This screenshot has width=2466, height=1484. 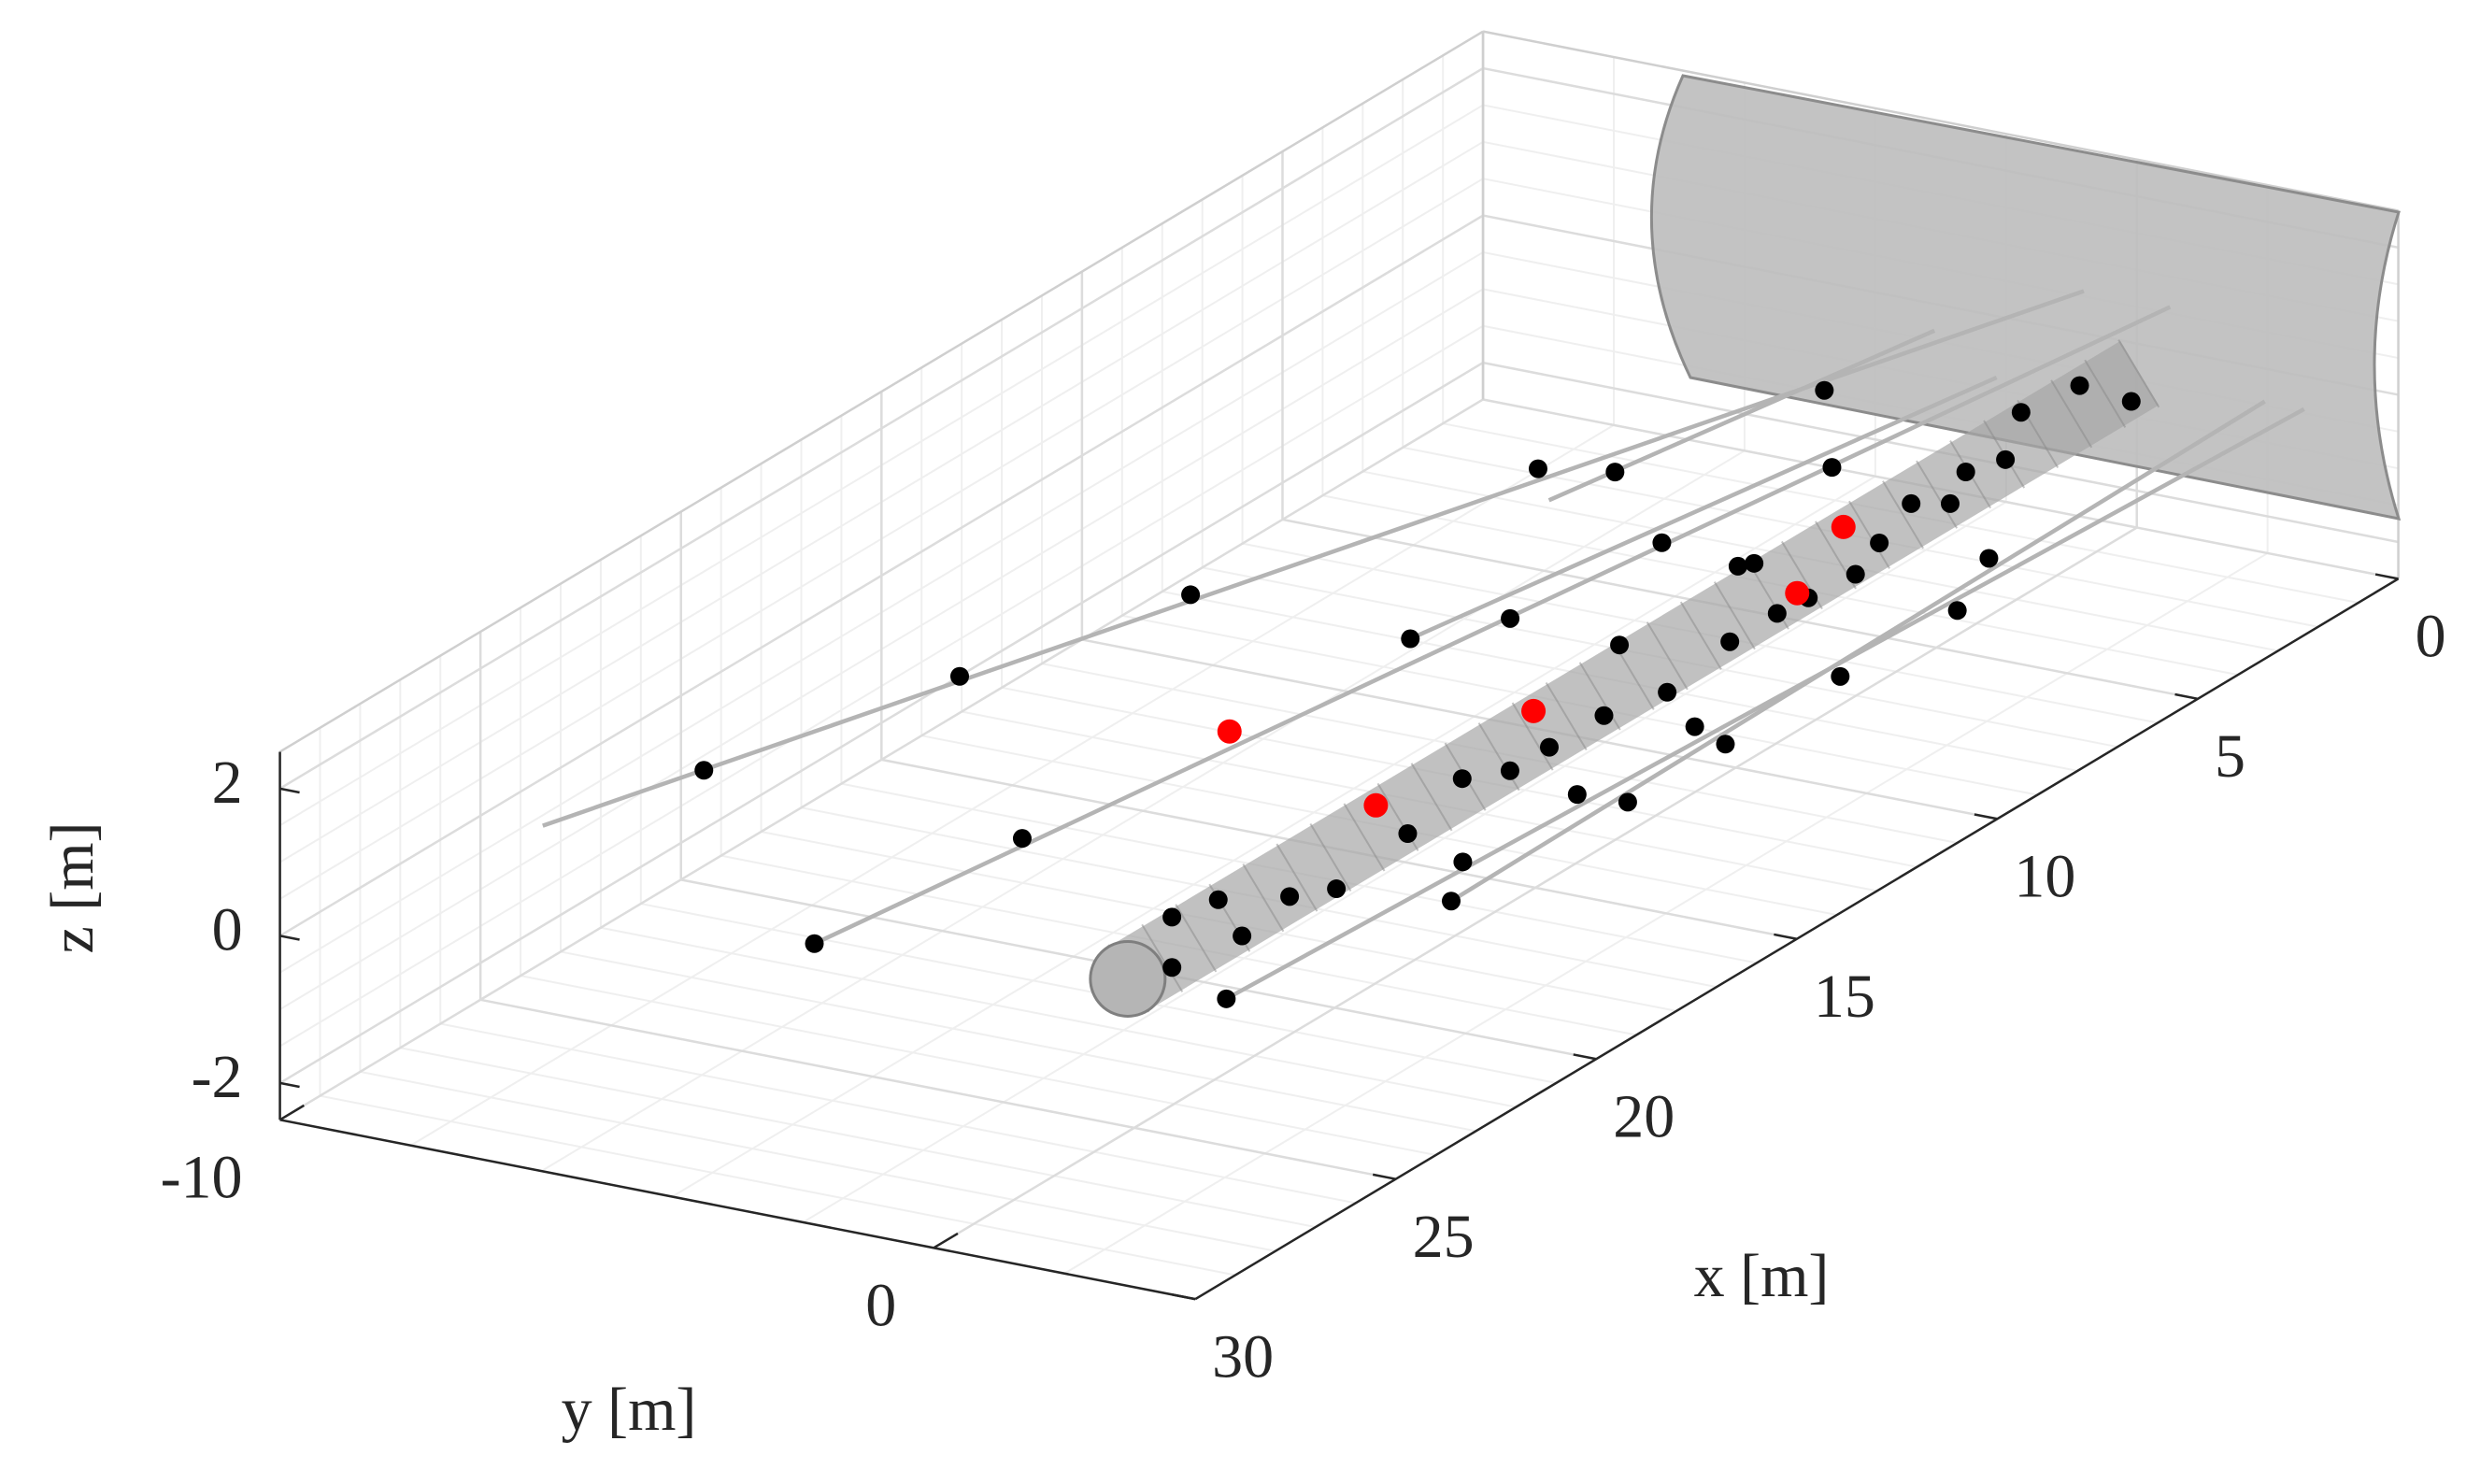 I want to click on box-edge, so click(x=1941, y=121).